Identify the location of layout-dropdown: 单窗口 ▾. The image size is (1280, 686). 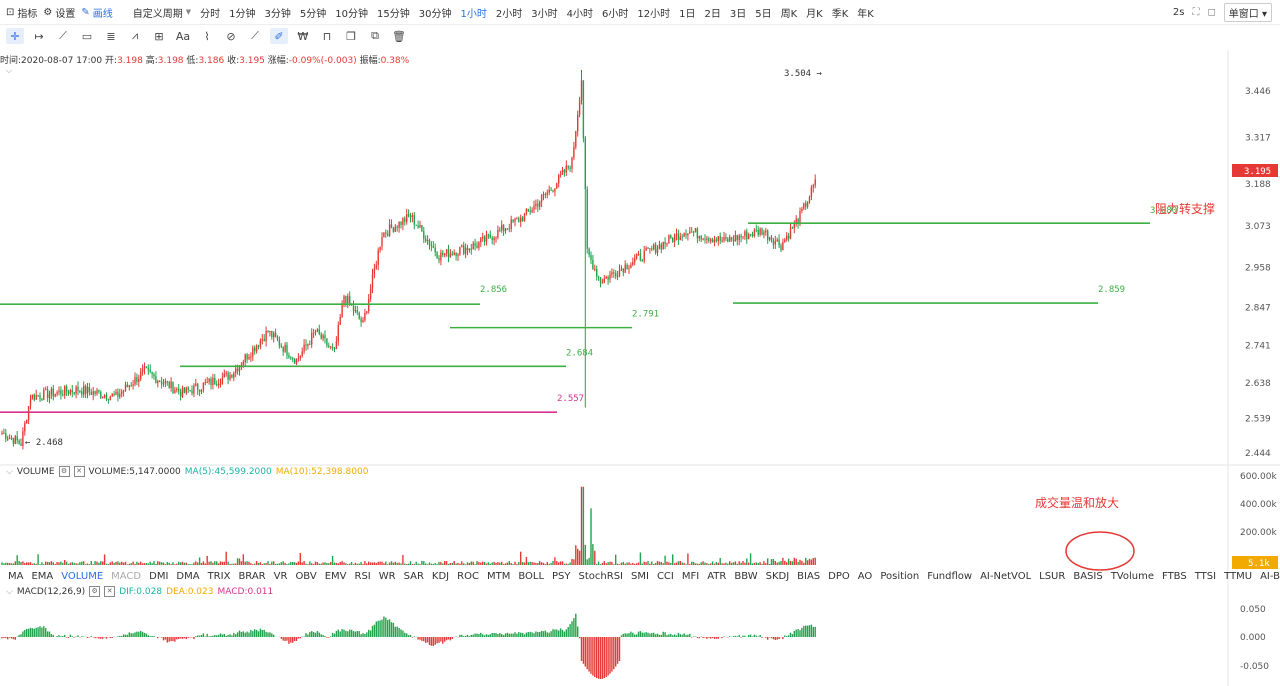
(1247, 12).